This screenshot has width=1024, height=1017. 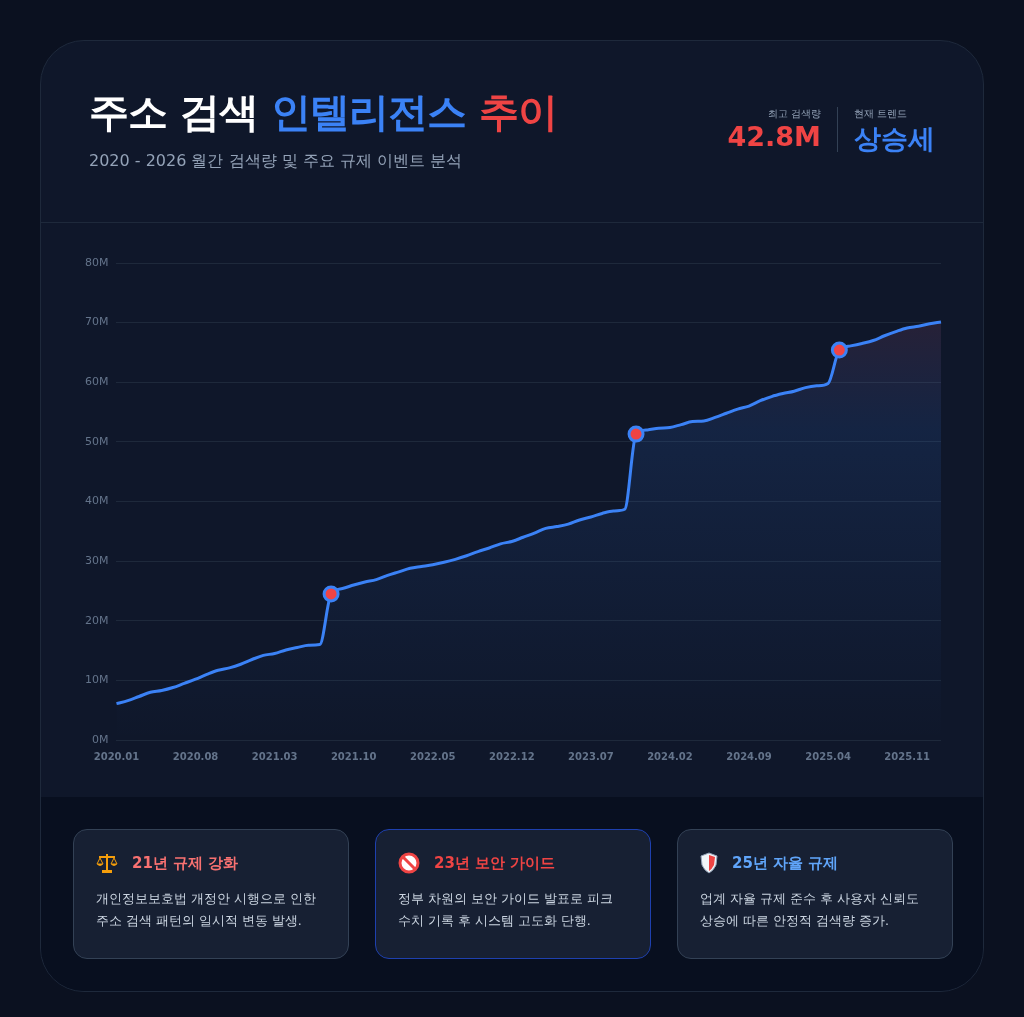 What do you see at coordinates (881, 114) in the screenshot?
I see `text: 현재 트렌드` at bounding box center [881, 114].